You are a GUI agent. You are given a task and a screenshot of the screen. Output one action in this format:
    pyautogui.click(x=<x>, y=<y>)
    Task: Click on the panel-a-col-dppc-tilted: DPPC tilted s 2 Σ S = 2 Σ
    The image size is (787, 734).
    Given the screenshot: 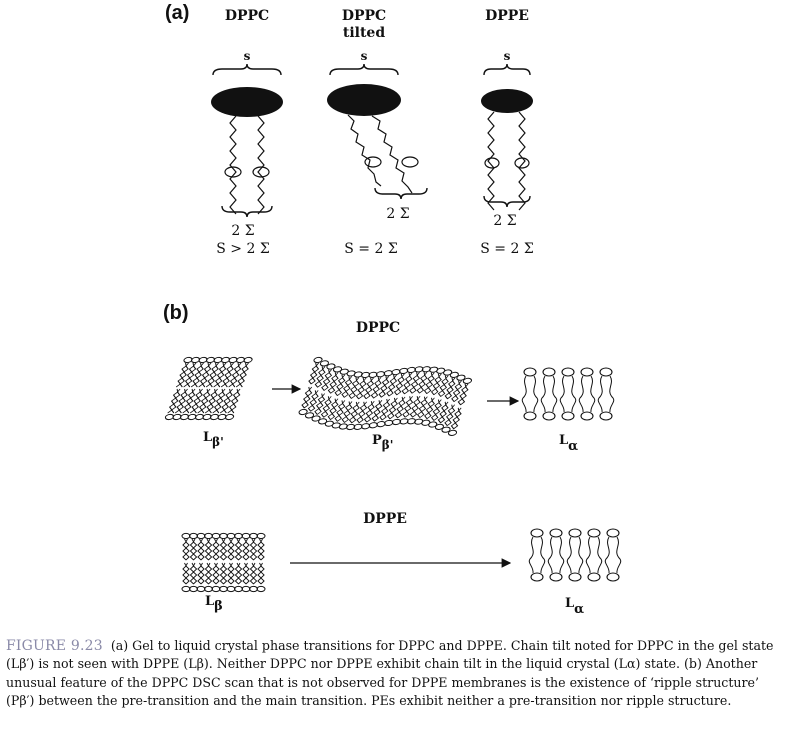 What is the action you would take?
    pyautogui.click(x=377, y=132)
    